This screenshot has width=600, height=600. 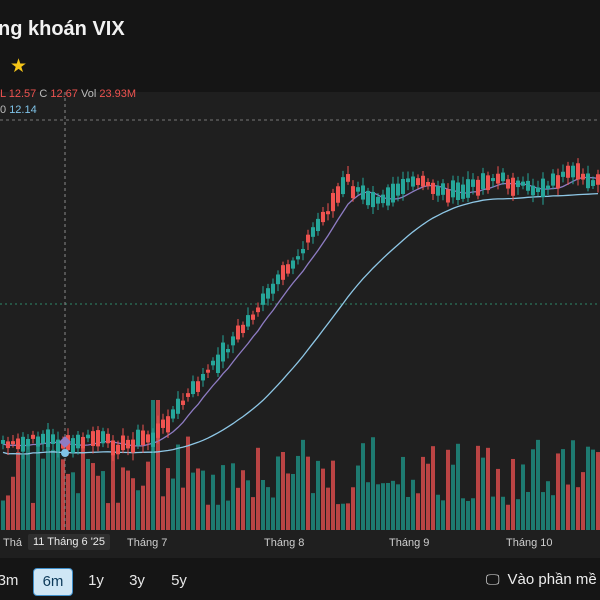 What do you see at coordinates (96, 580) in the screenshot?
I see `range-button-1y: 1y` at bounding box center [96, 580].